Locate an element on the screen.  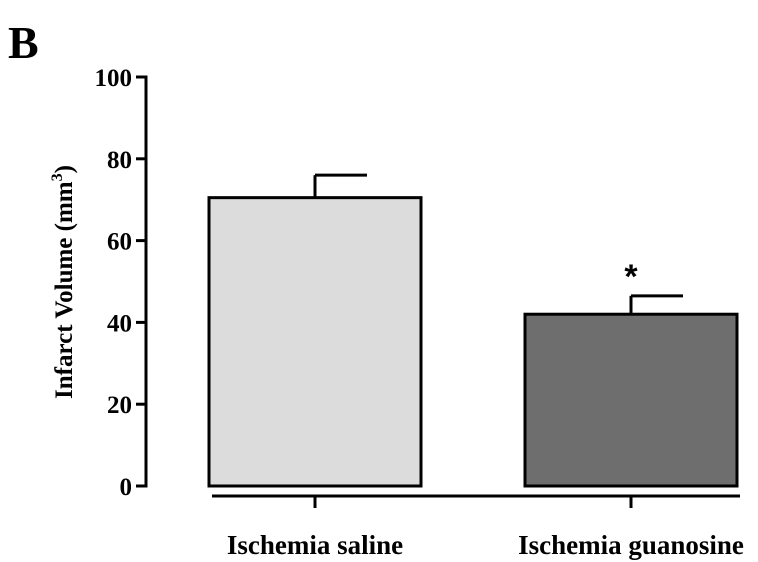
y-axis-label: Infarct Volume (mm3) is located at coordinates (63, 282).